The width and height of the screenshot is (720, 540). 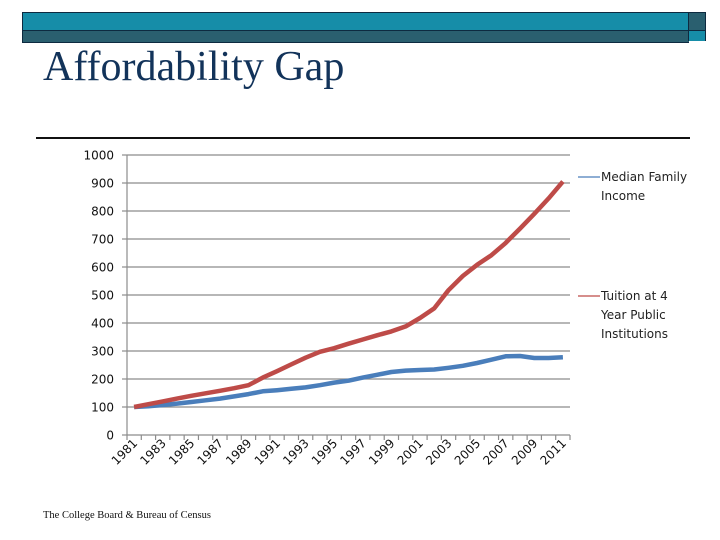 What do you see at coordinates (102, 408) in the screenshot?
I see `y-tick-label: 100` at bounding box center [102, 408].